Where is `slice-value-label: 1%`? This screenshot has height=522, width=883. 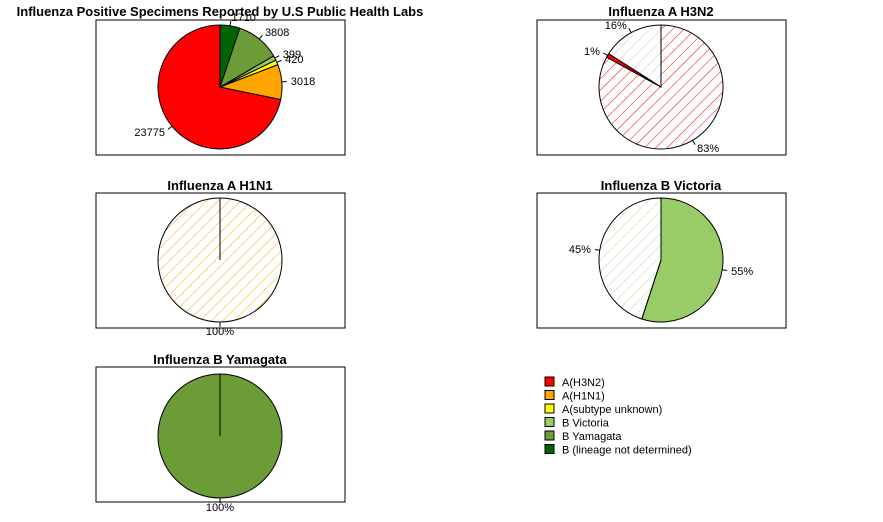
slice-value-label: 1% is located at coordinates (592, 52).